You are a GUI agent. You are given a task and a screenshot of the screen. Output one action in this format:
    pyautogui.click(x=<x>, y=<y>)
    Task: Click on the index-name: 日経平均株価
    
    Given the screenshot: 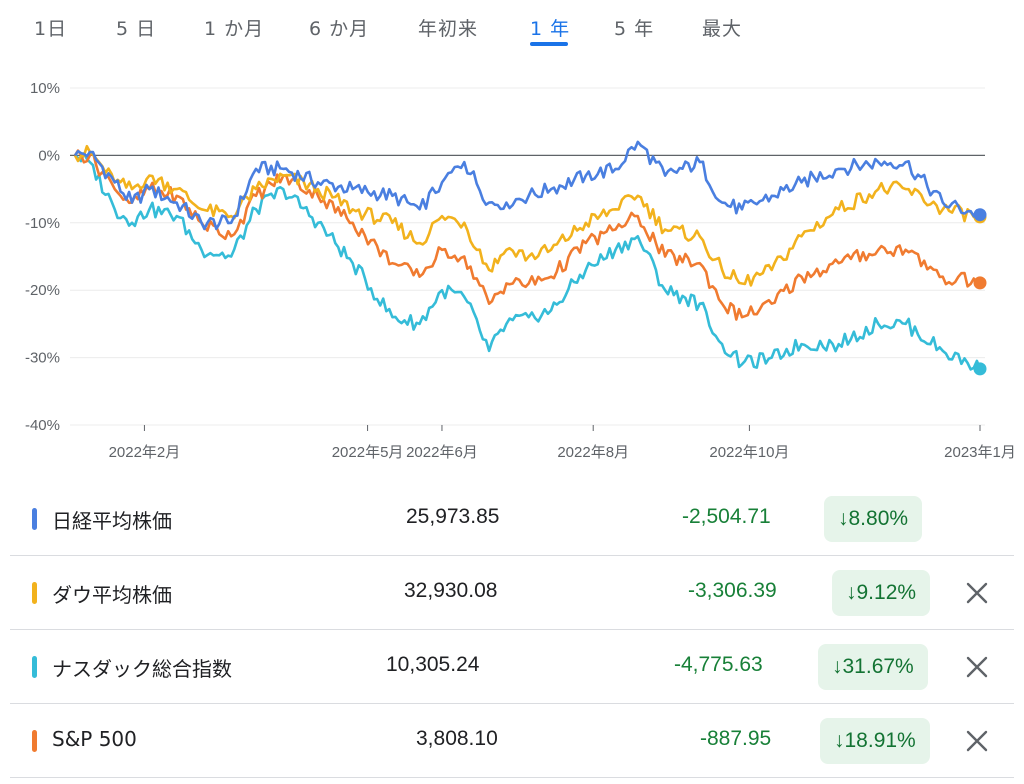 What is the action you would take?
    pyautogui.click(x=112, y=521)
    